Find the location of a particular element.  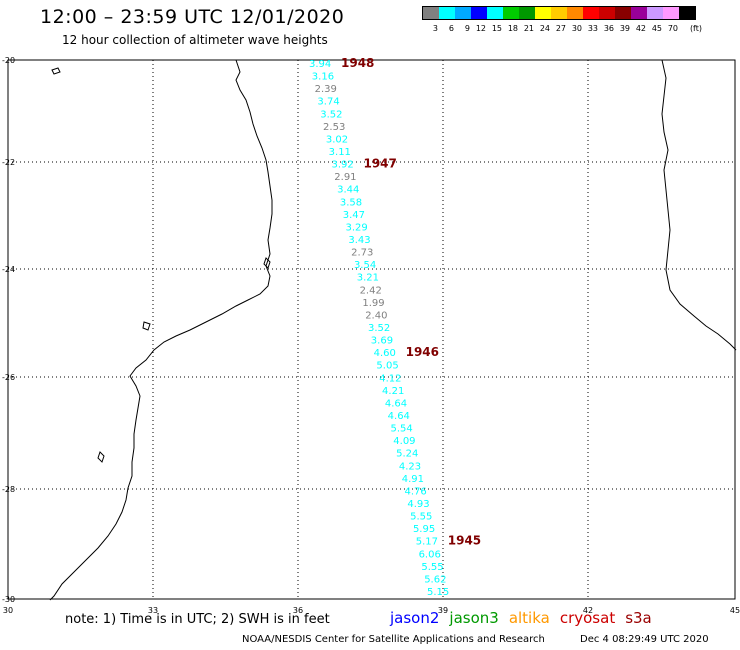

wave-height-value: 2.53 is located at coordinates (334, 127).